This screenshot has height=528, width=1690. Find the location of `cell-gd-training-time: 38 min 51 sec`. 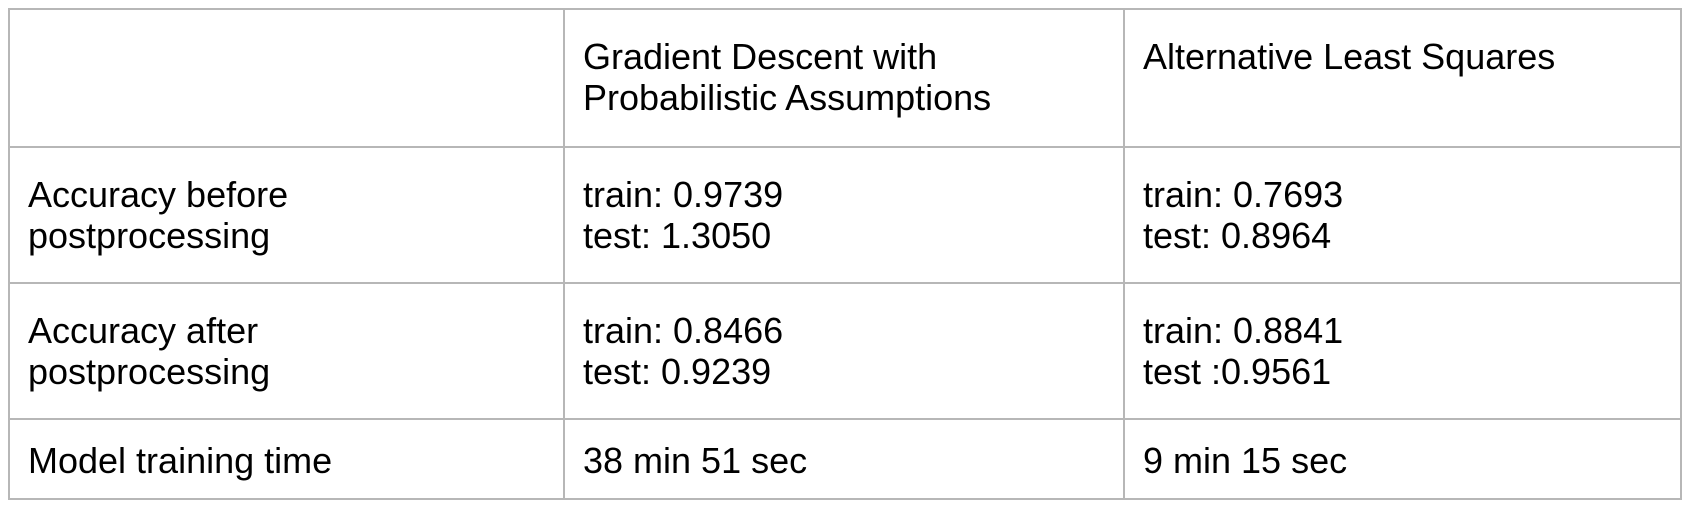

cell-gd-training-time: 38 min 51 sec is located at coordinates (844, 459).